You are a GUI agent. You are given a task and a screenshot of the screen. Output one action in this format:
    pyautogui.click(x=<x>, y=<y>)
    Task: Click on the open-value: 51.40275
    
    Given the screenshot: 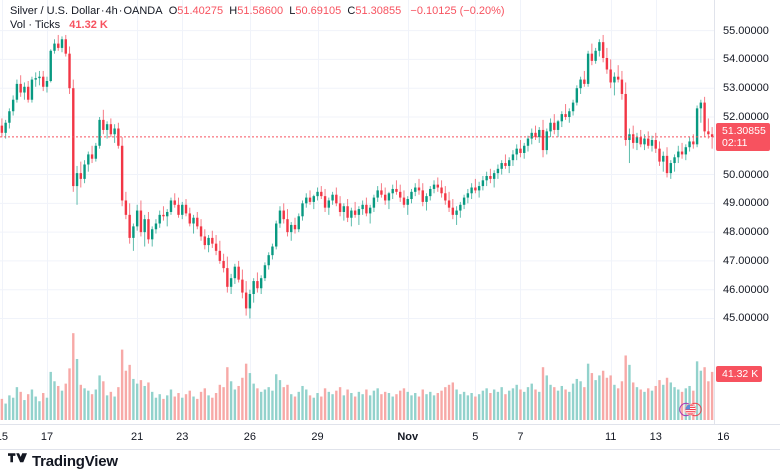 What is the action you would take?
    pyautogui.click(x=200, y=11)
    